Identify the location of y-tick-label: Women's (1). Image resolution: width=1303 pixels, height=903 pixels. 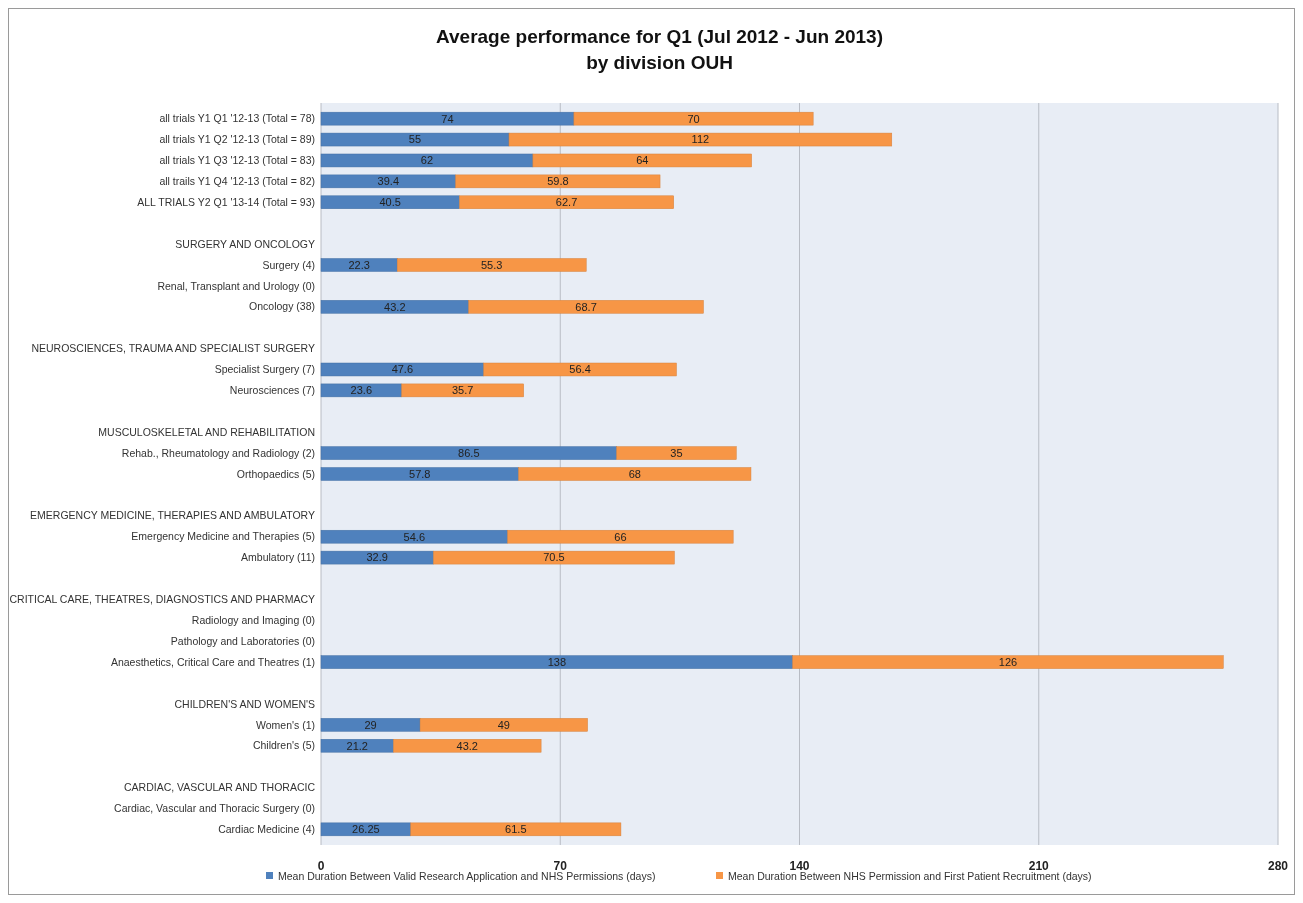
(285, 724).